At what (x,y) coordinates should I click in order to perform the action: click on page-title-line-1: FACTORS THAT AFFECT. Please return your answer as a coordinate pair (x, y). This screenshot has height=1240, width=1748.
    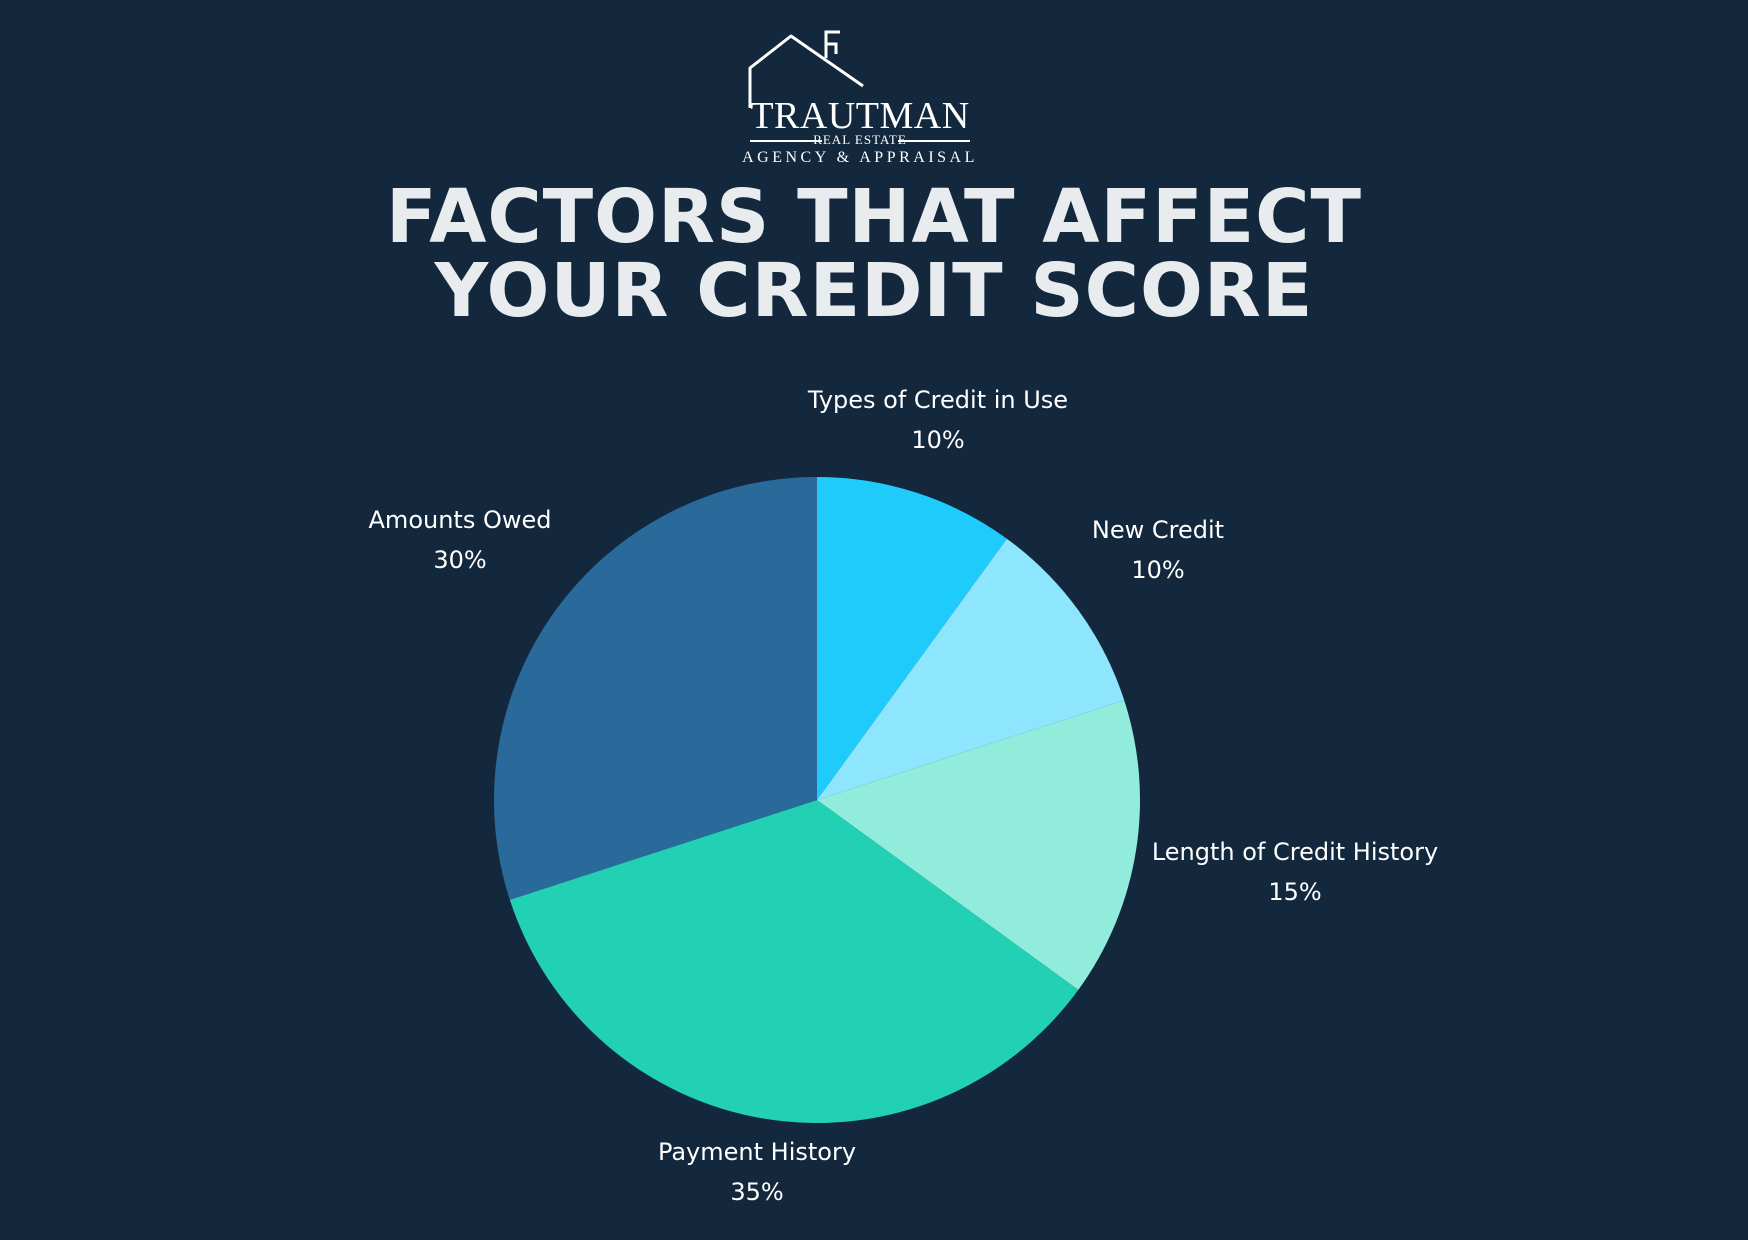
    Looking at the image, I should click on (874, 217).